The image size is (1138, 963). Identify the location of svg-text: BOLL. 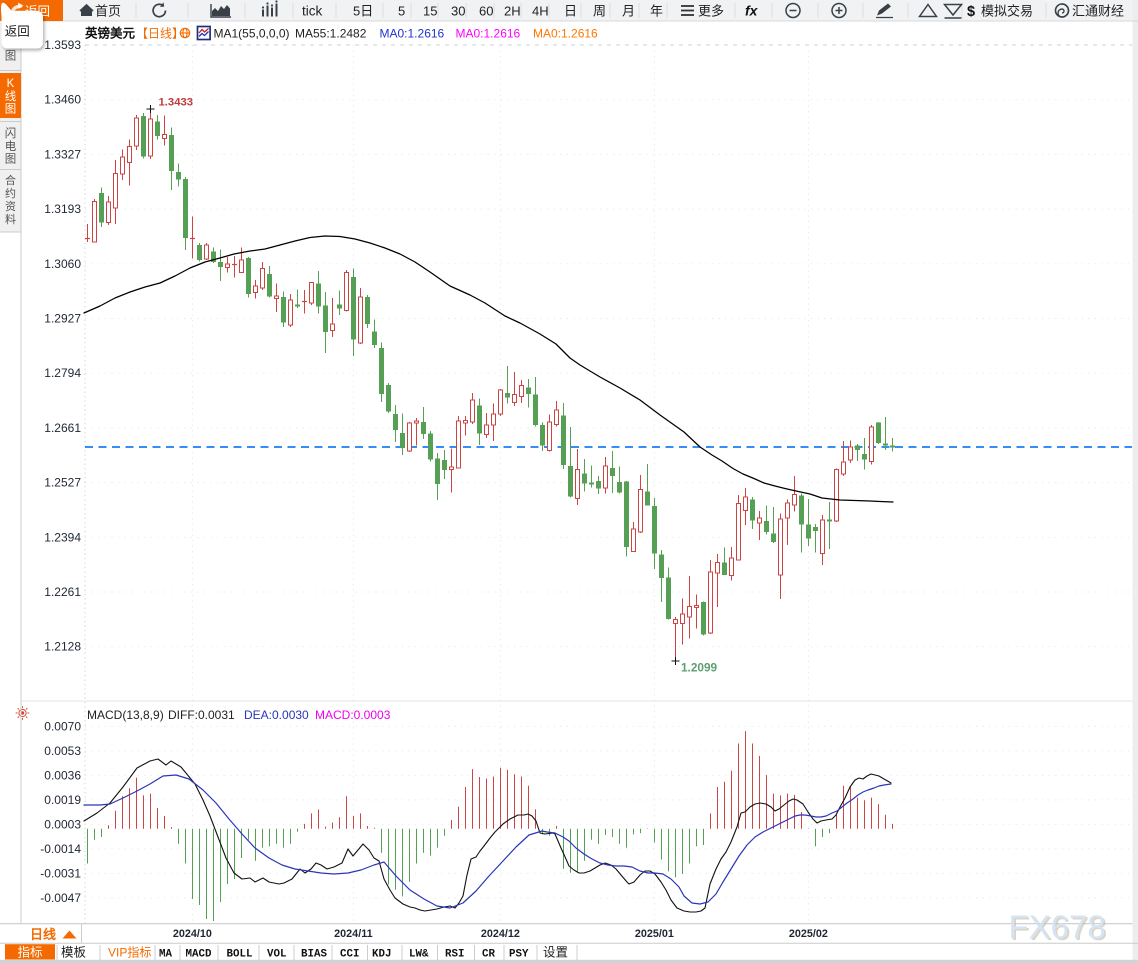
(240, 955).